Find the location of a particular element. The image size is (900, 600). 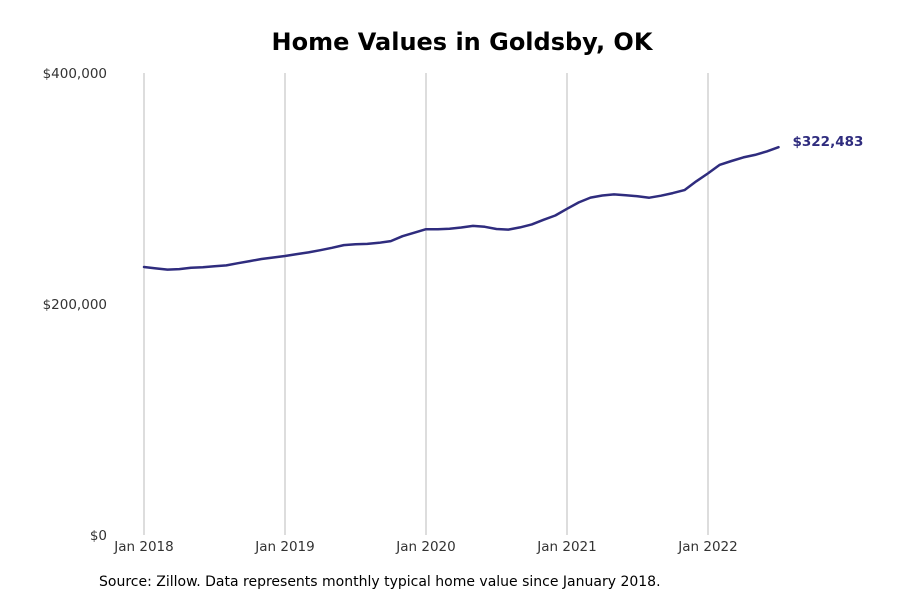

end-value-label: $322,483 is located at coordinates (828, 142).